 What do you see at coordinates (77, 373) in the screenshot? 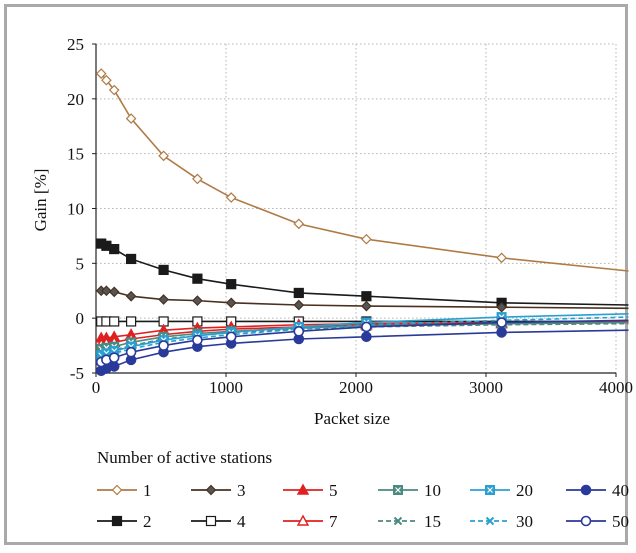
I see `y-tick-label: -5` at bounding box center [77, 373].